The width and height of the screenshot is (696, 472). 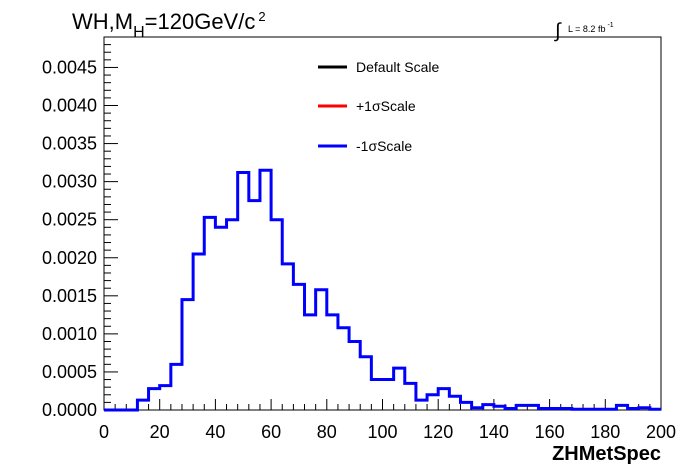 What do you see at coordinates (69, 182) in the screenshot?
I see `y-tick-label: 0.0030` at bounding box center [69, 182].